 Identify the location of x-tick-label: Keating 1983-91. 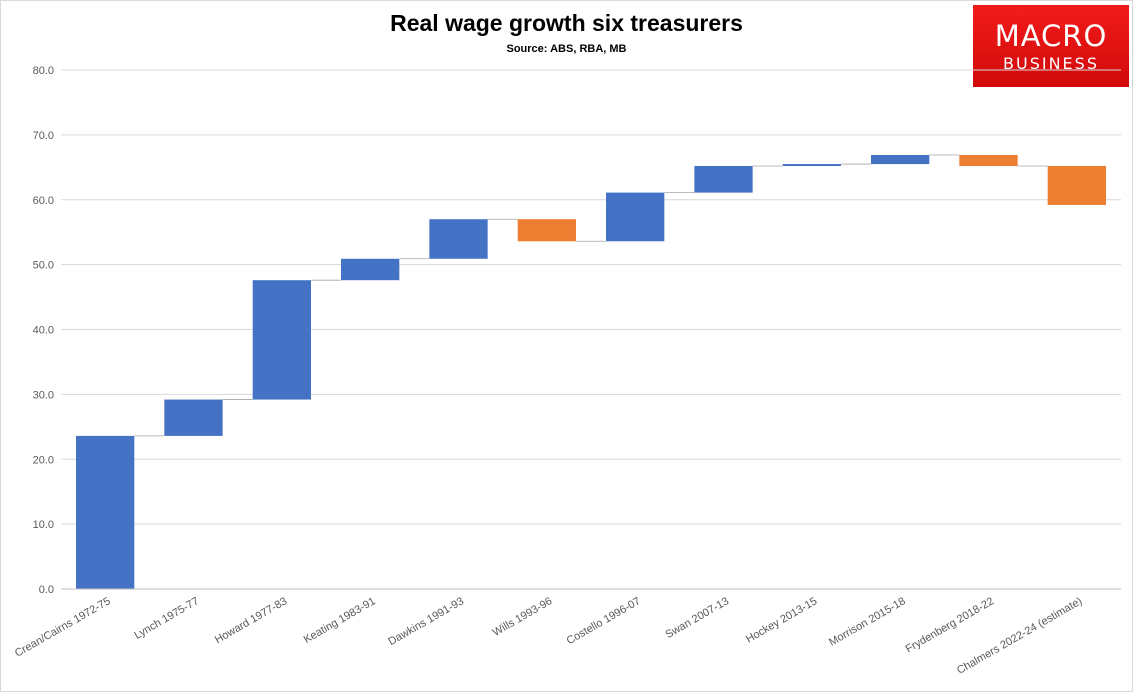
(340, 620).